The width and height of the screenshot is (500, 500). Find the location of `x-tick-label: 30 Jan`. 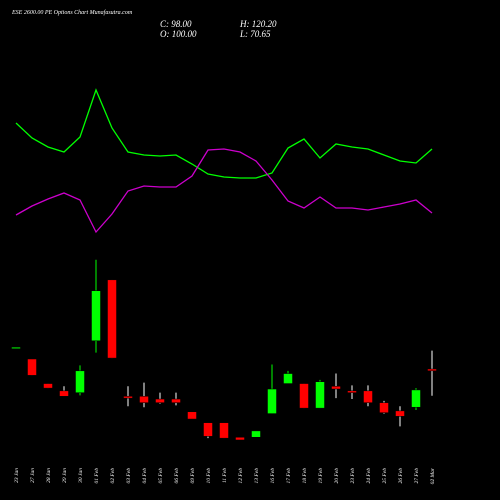

x-tick-label: 30 Jan is located at coordinates (81, 476).